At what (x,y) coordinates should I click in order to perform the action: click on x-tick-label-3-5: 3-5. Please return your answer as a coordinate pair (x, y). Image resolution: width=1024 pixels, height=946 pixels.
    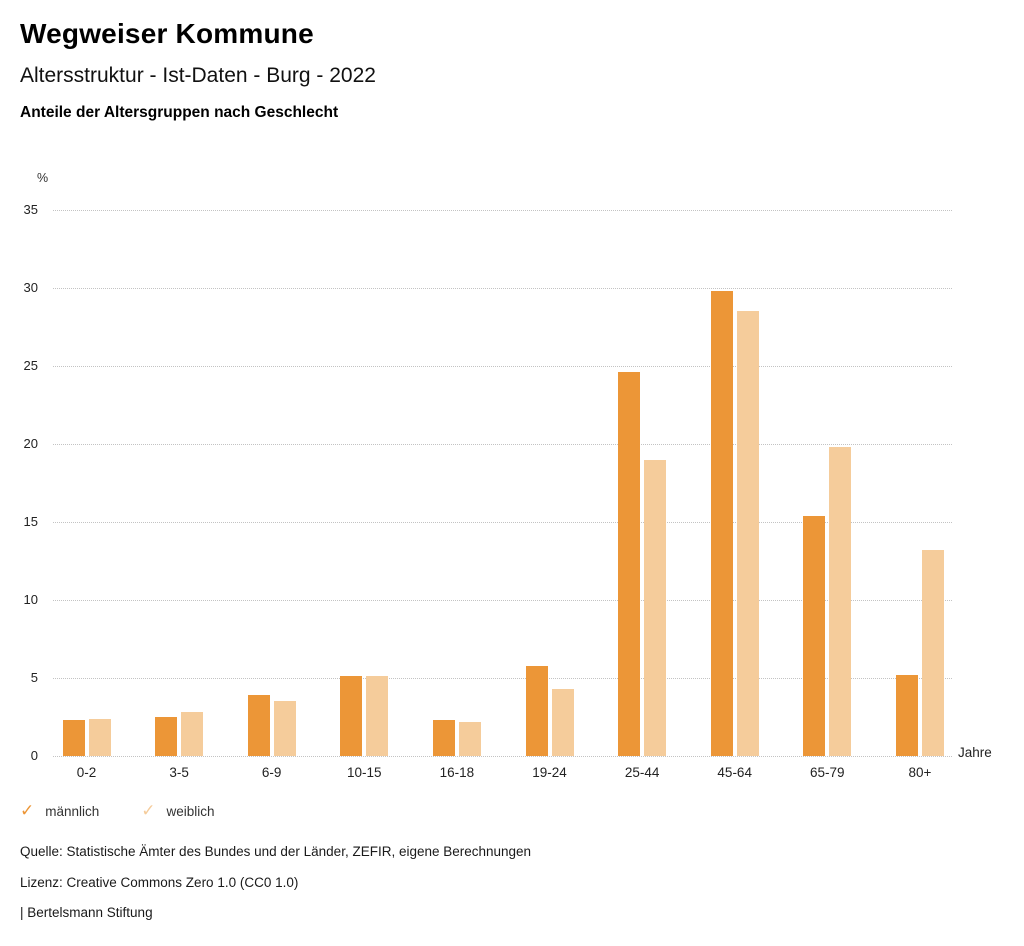
    Looking at the image, I should click on (179, 772).